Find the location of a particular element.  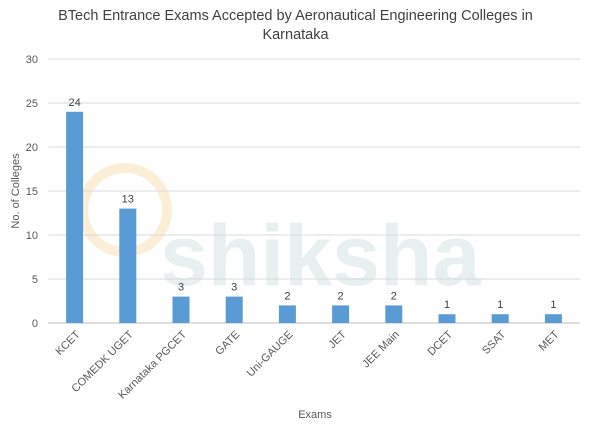

y-tick-label: 5 is located at coordinates (35, 280).